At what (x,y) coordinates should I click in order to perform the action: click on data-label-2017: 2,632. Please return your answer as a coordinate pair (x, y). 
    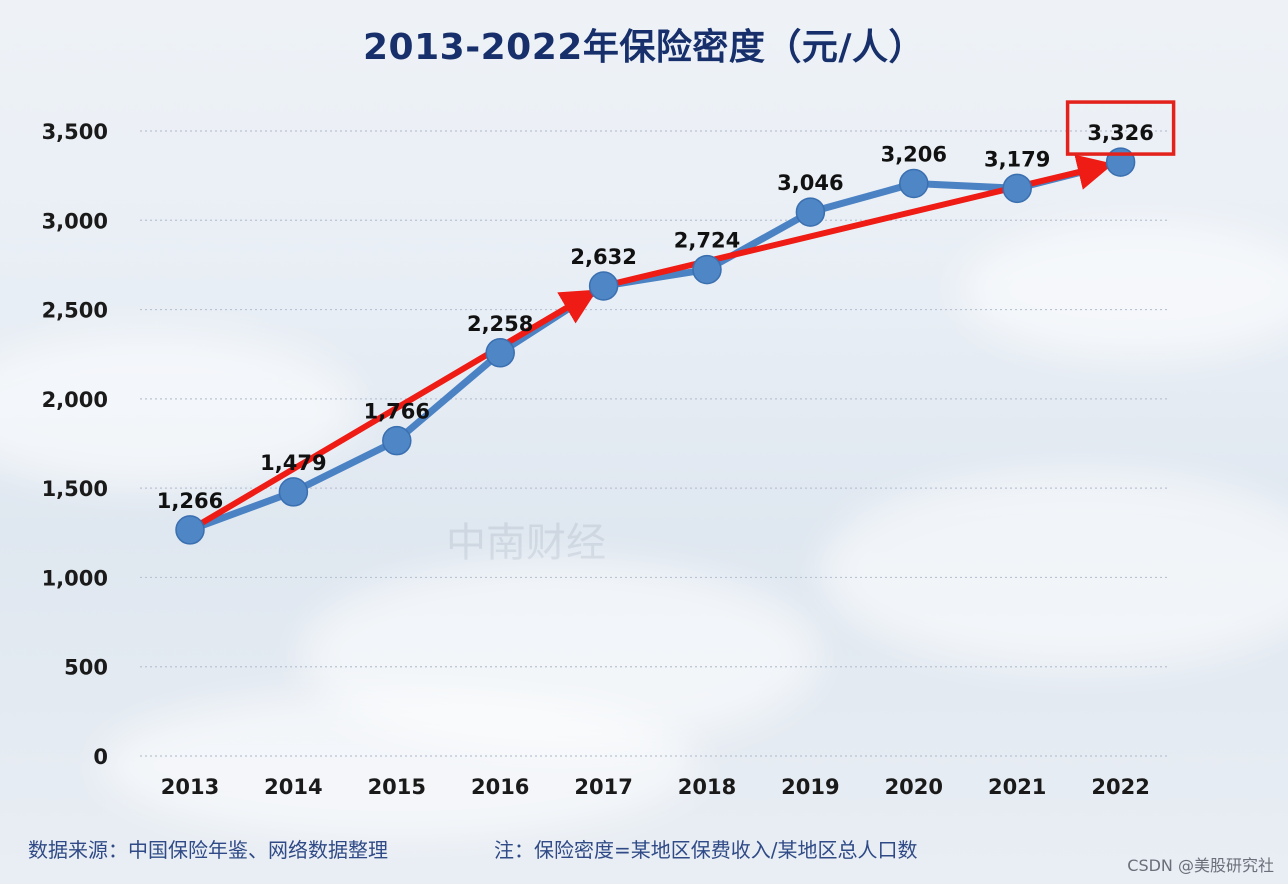
    Looking at the image, I should click on (603, 257).